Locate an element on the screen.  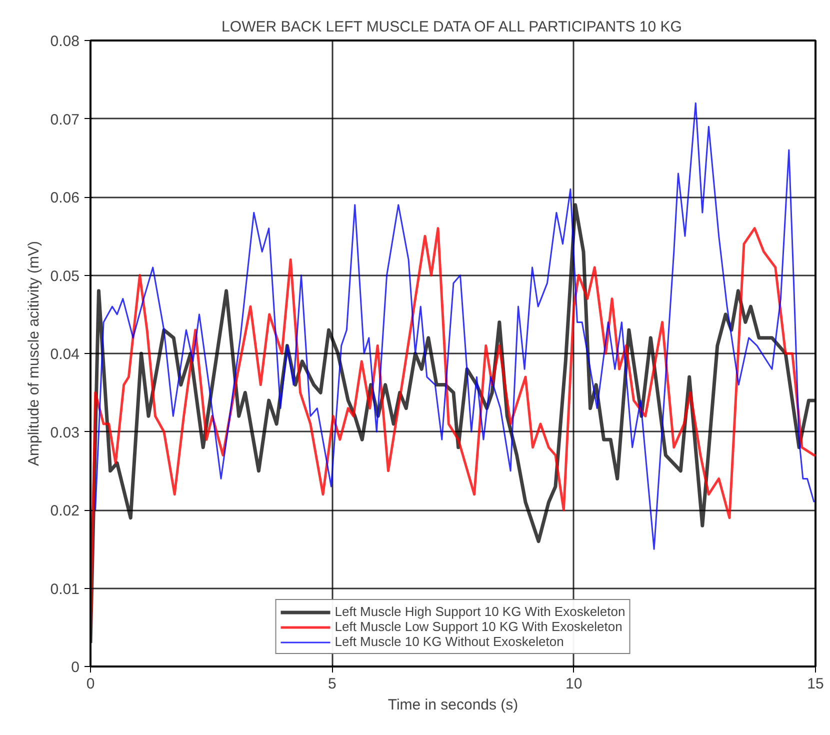
legend-label: Left Muscle 10 KG Without Exoskeleton is located at coordinates (449, 641).